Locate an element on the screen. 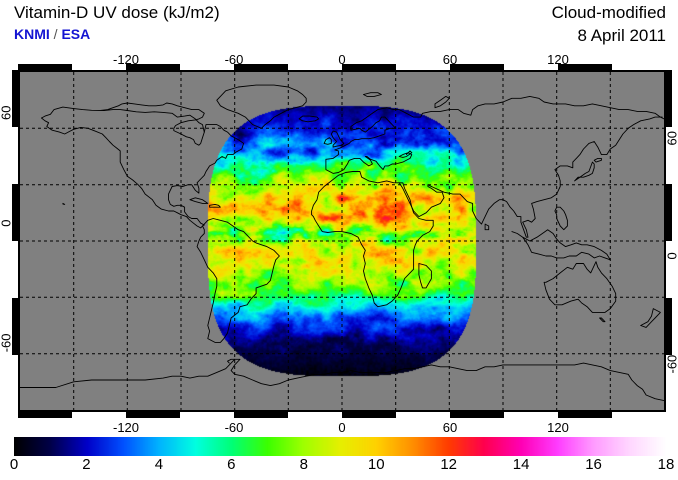 Image resolution: width=678 pixels, height=480 pixels. colorbar-tick-18: 18 is located at coordinates (666, 464).